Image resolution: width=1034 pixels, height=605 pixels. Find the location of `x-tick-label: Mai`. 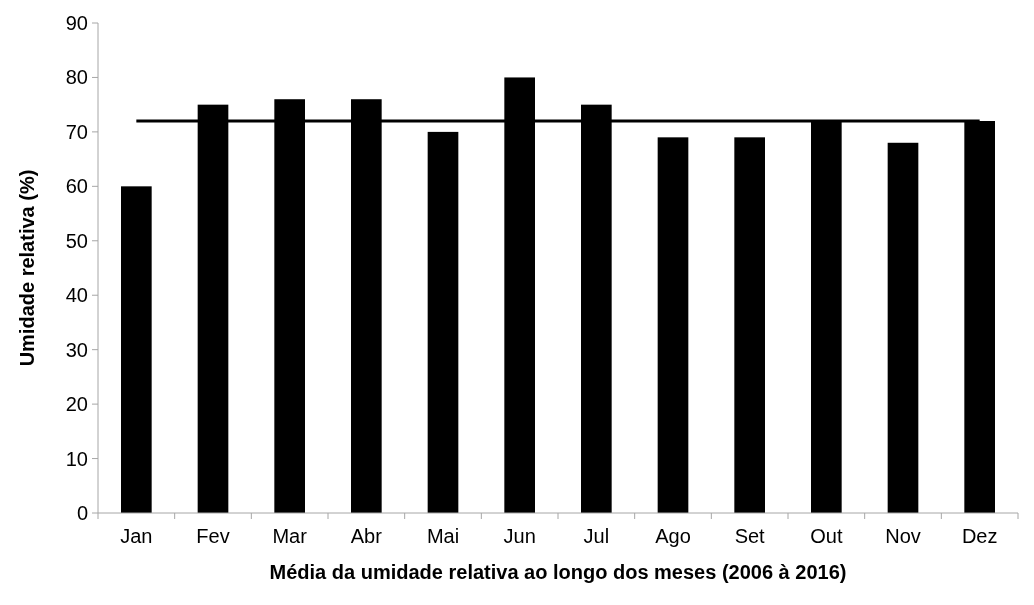

x-tick-label: Mai is located at coordinates (443, 536).